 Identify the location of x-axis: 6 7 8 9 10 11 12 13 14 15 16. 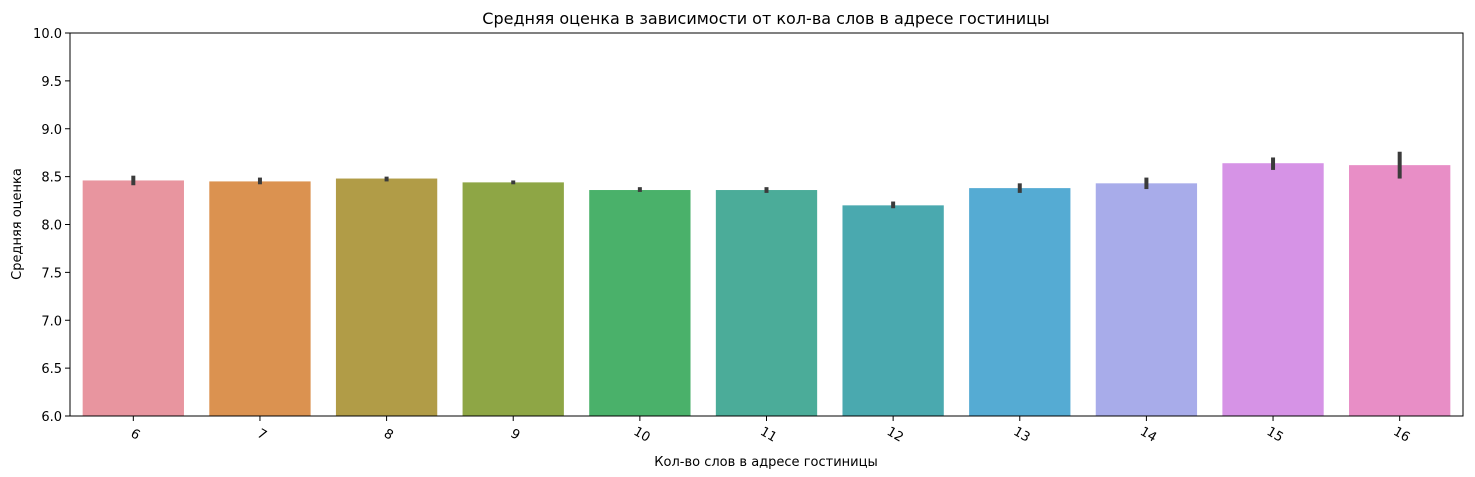
(770, 431).